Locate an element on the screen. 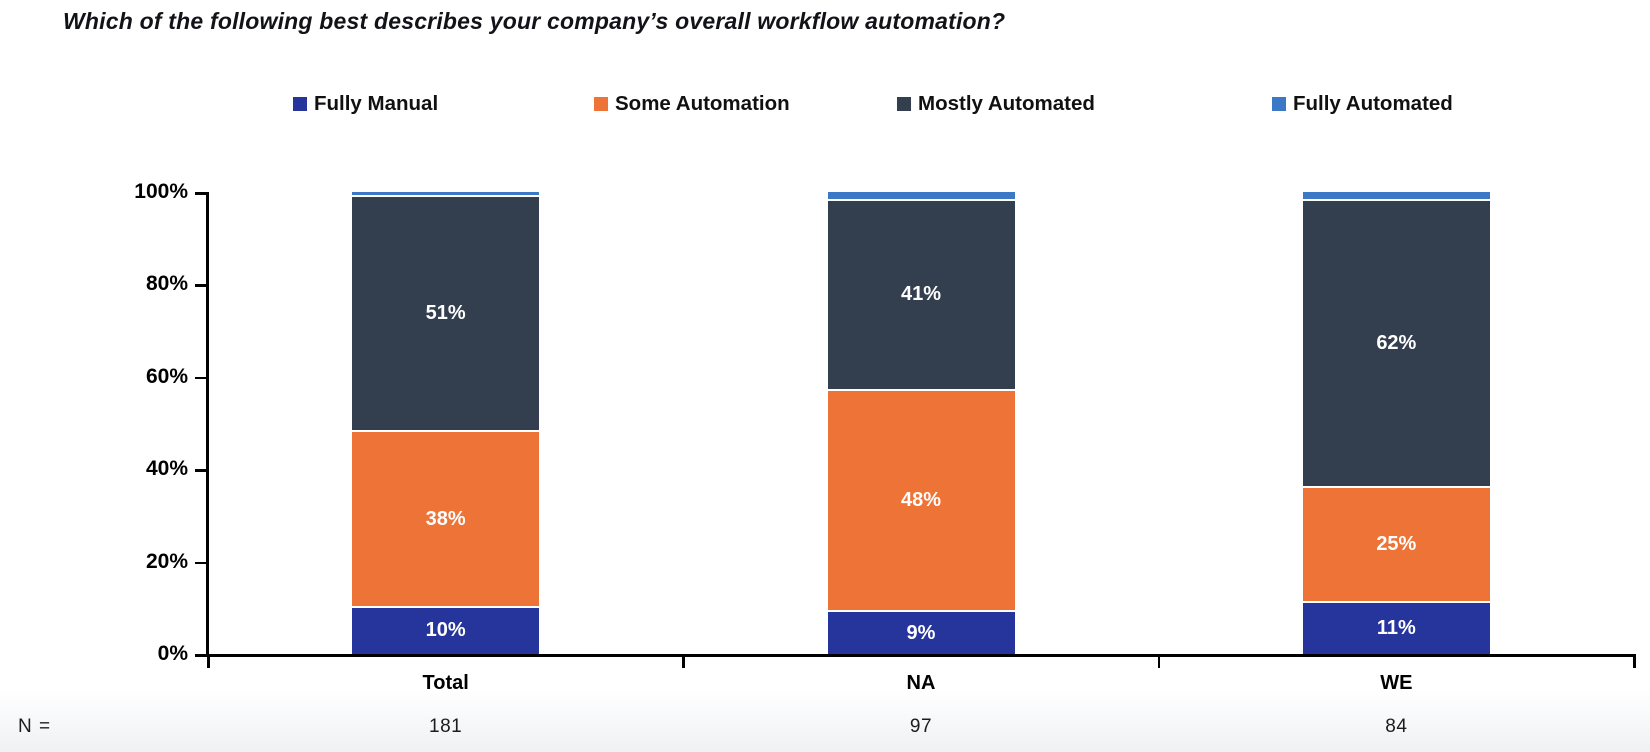 The image size is (1650, 752). segment-value-label: 10% is located at coordinates (445, 630).